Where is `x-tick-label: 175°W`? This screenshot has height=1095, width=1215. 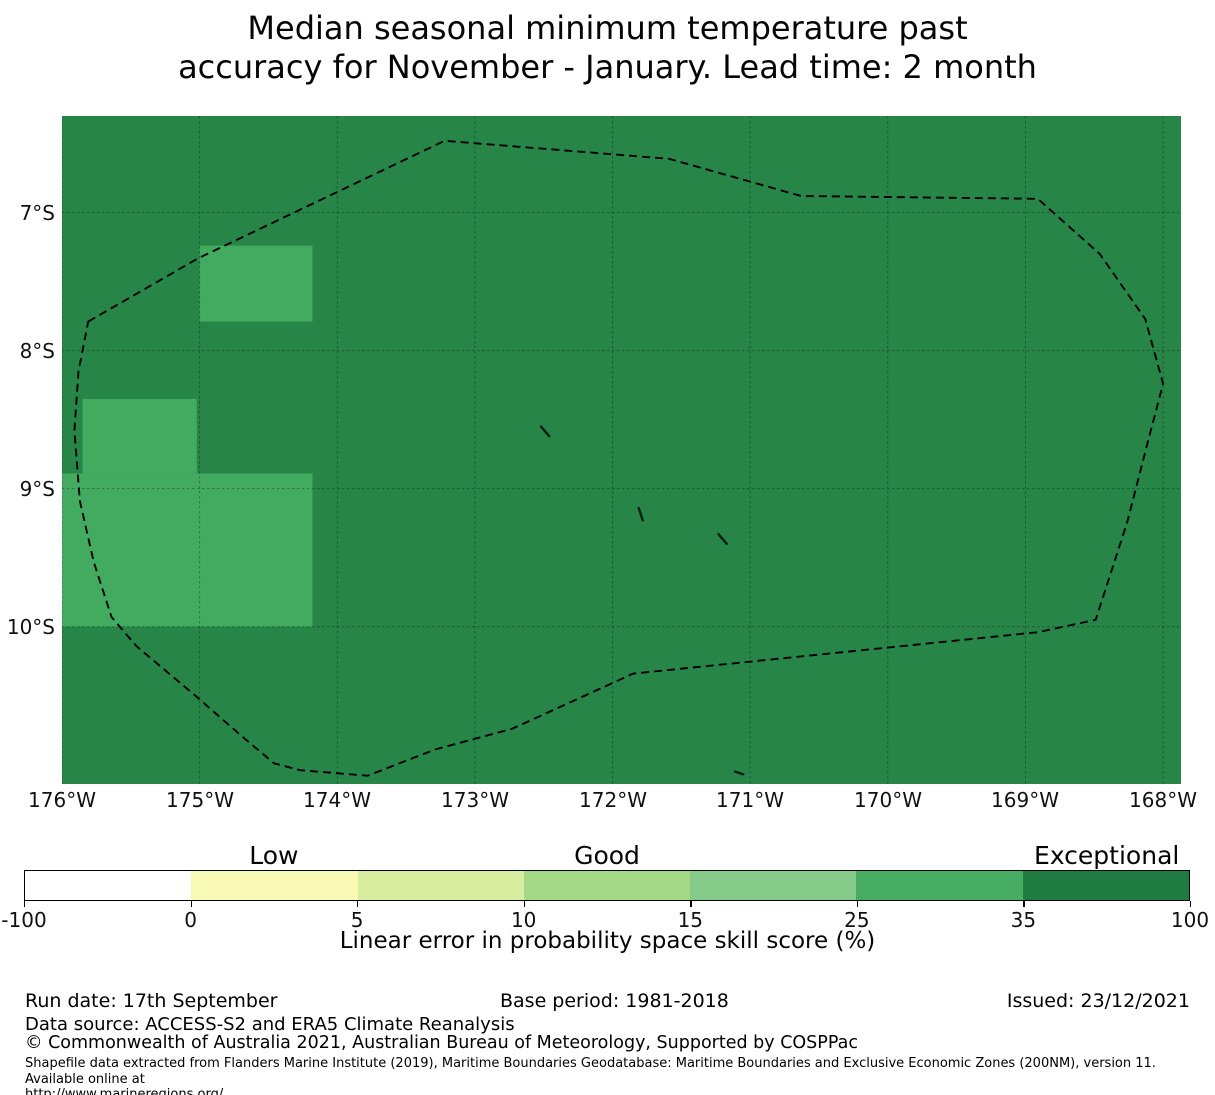 x-tick-label: 175°W is located at coordinates (200, 800).